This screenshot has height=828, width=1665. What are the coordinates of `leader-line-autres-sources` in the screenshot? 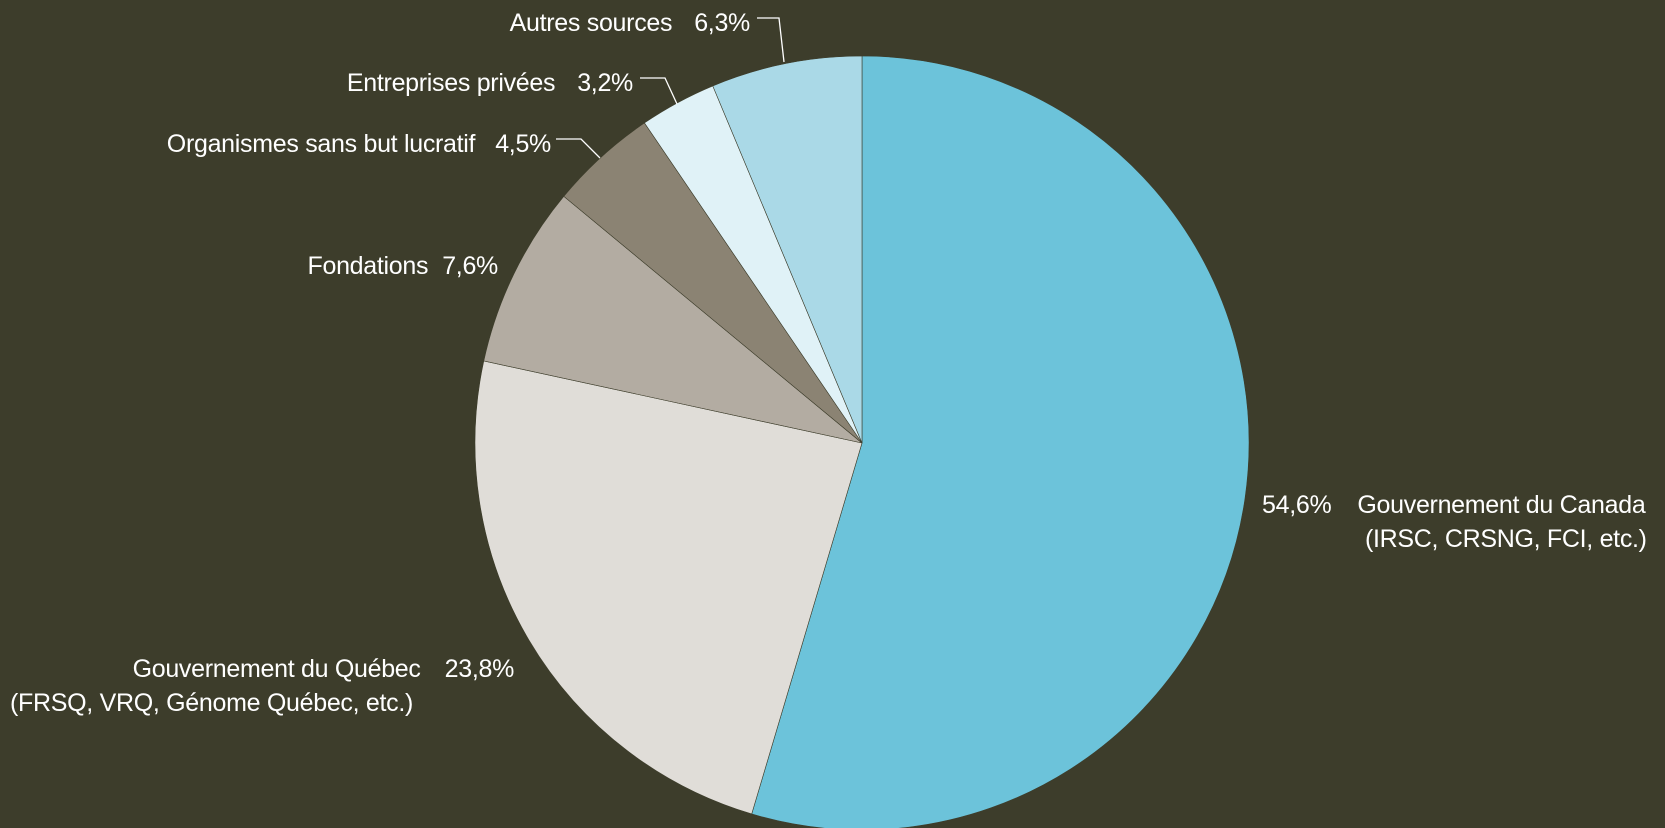 It's located at (771, 40).